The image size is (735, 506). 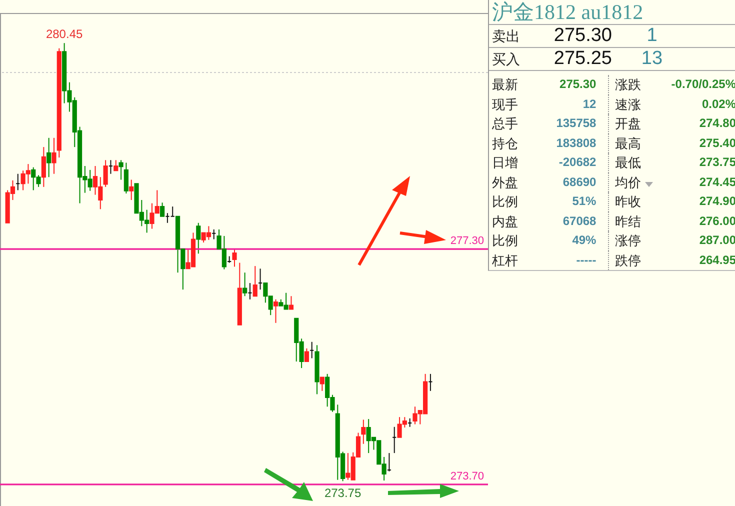 I want to click on text: 买入, so click(x=506, y=59).